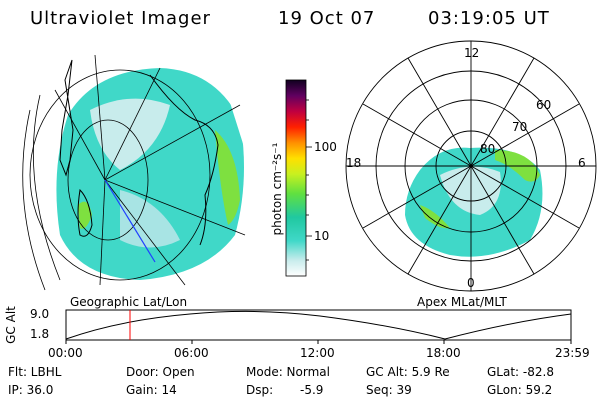 This screenshot has height=400, width=600. Describe the element at coordinates (35, 372) in the screenshot. I see `filter-info: Flt: LBHL` at that location.